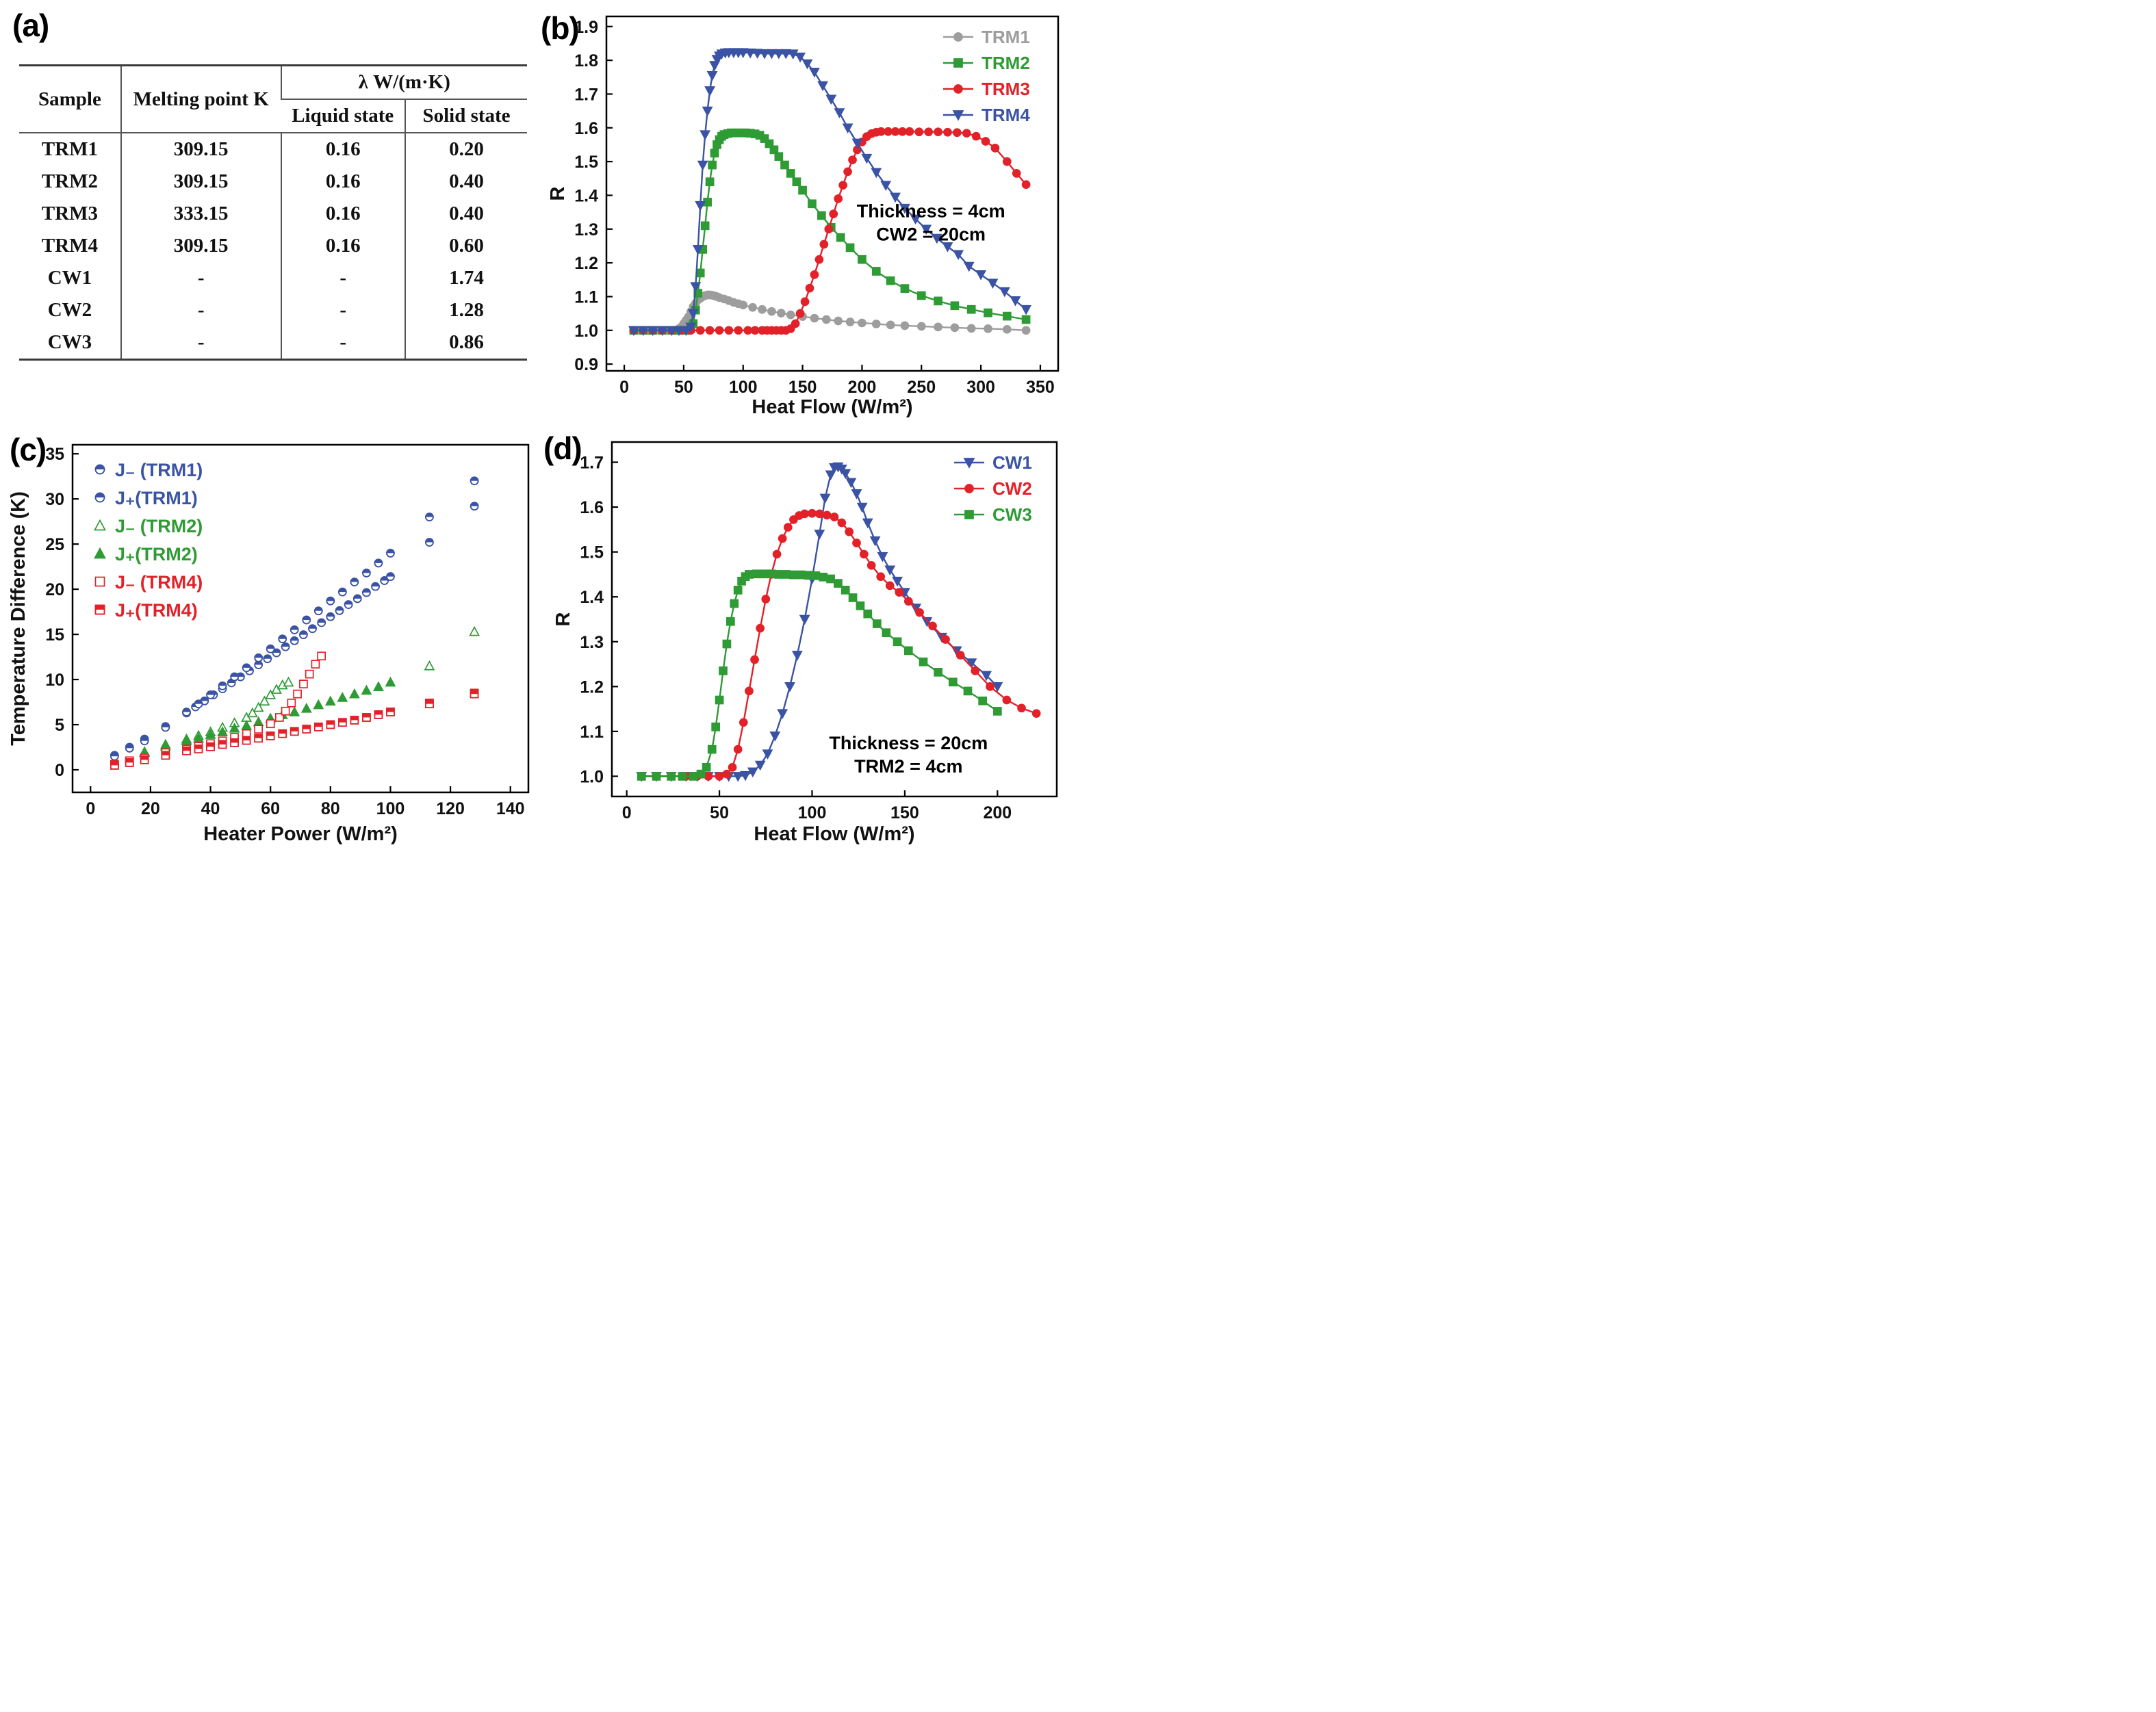 This screenshot has height=1712, width=2156. I want to click on table-cell: 333.15, so click(201, 214).